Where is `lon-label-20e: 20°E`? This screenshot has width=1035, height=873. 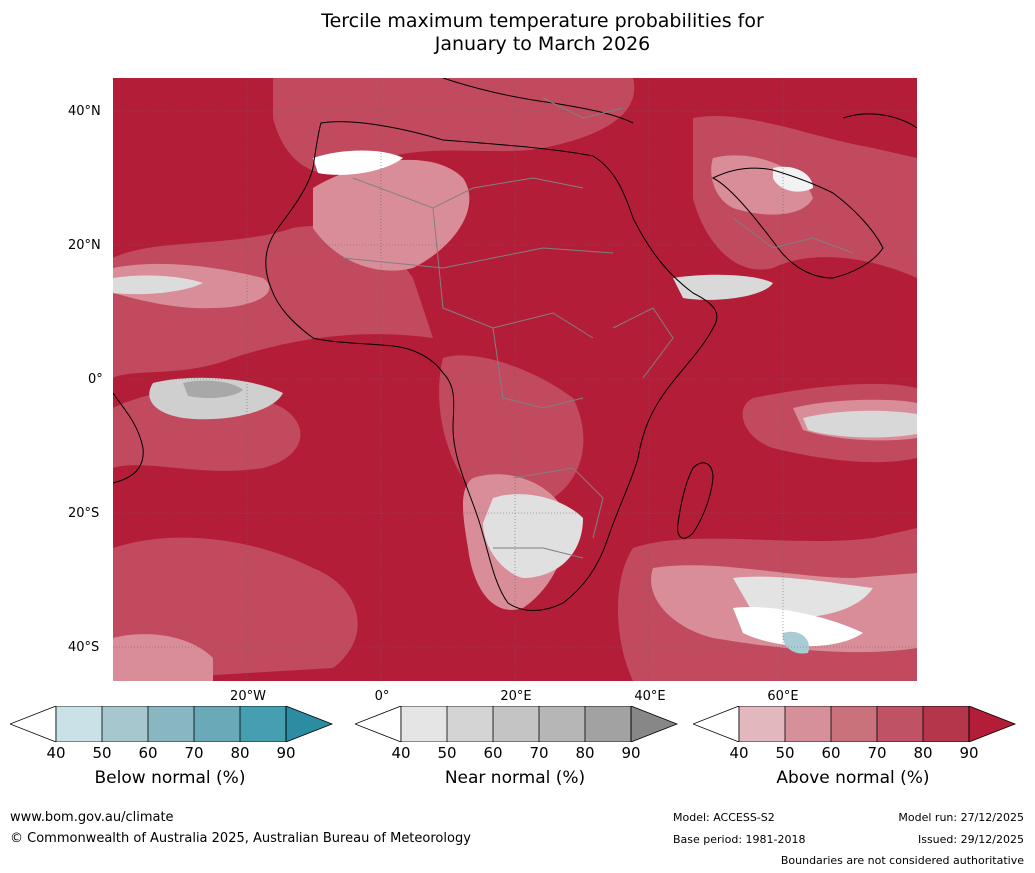
lon-label-20e: 20°E is located at coordinates (516, 696).